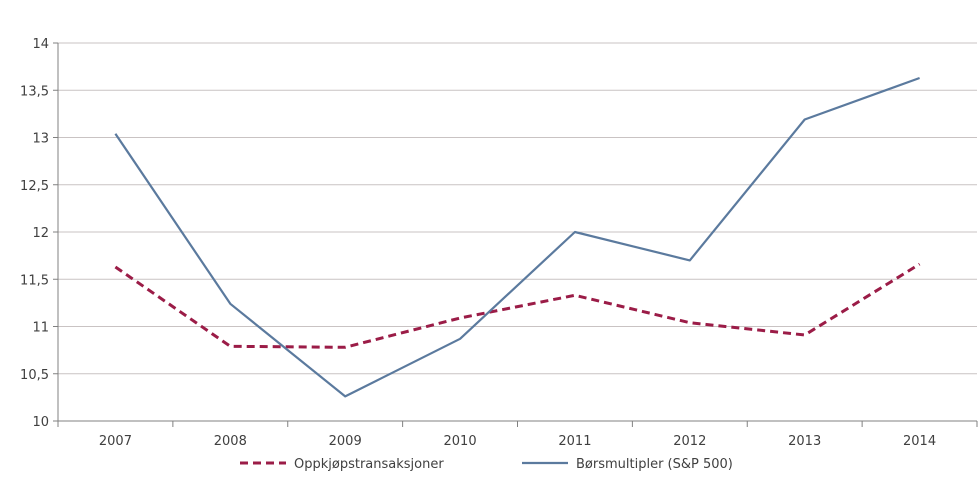  What do you see at coordinates (40, 233) in the screenshot?
I see `y-tick-label: 12` at bounding box center [40, 233].